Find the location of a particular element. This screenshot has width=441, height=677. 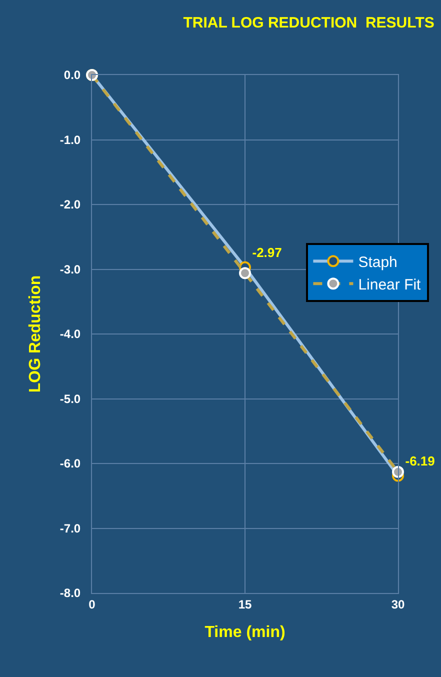

legend-label: Linear Fit is located at coordinates (390, 285).